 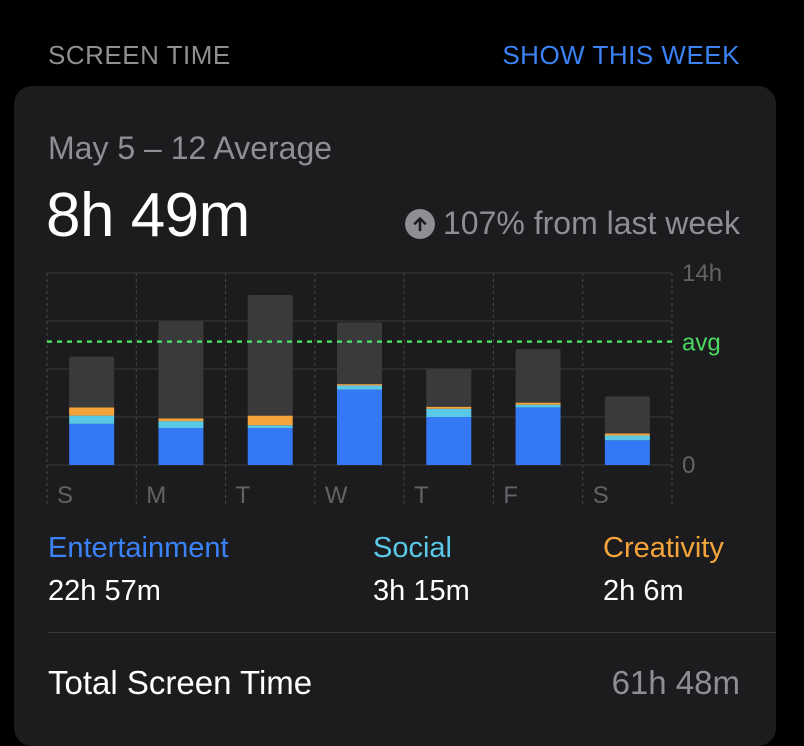 What do you see at coordinates (412, 548) in the screenshot?
I see `legend-label: Social` at bounding box center [412, 548].